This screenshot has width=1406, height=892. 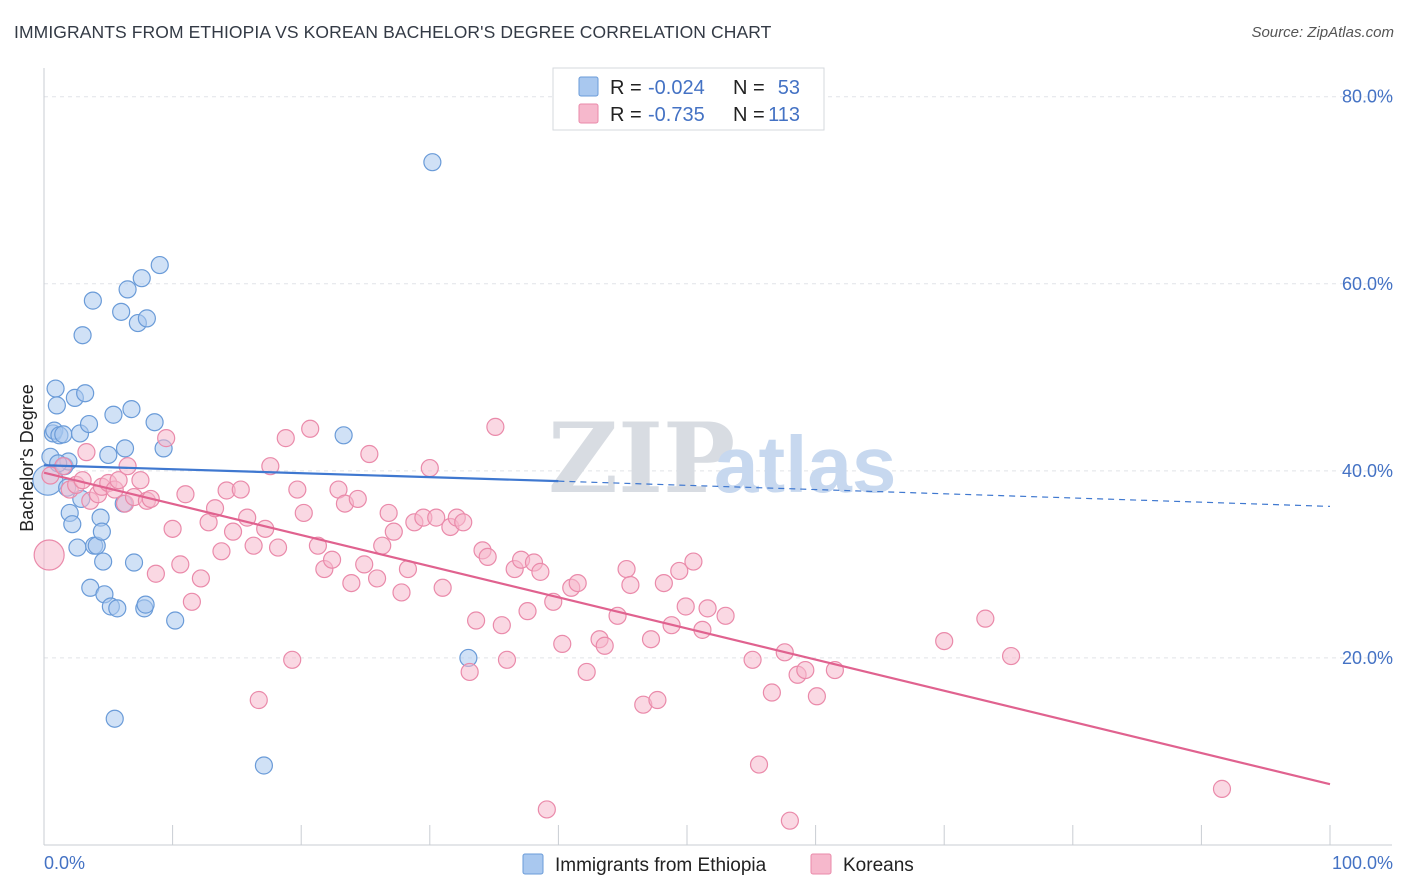 I want to click on y-tick-label-3: 20.0%, so click(x=1367, y=658).